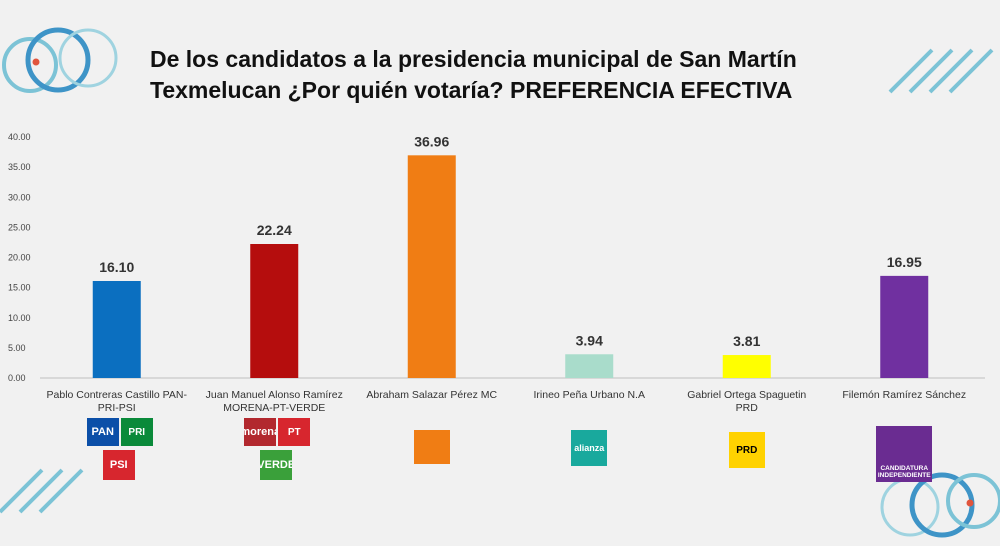 The width and height of the screenshot is (1000, 546). I want to click on nueva-alianza-logo: alianza, so click(589, 448).